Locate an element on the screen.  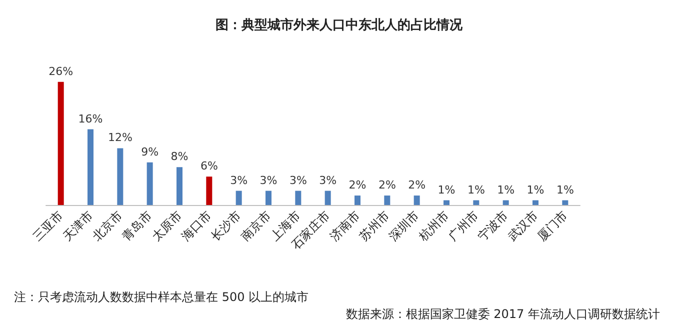
source-note: 数据来源：根据国家卫健委 2017 年流动人口调研数据统计 is located at coordinates (503, 314).